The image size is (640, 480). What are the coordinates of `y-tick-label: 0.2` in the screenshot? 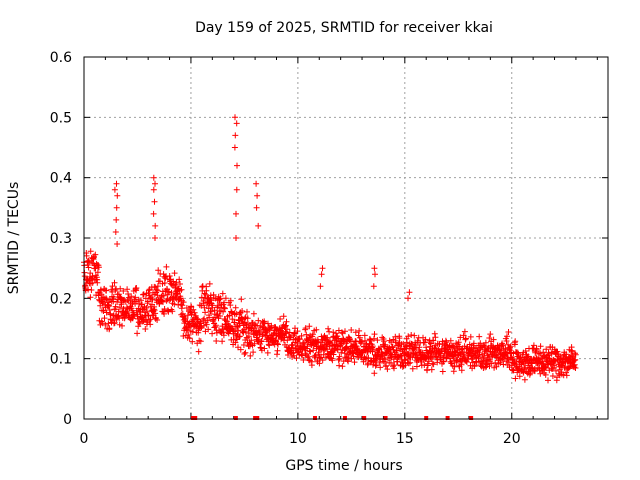 It's located at (61, 299).